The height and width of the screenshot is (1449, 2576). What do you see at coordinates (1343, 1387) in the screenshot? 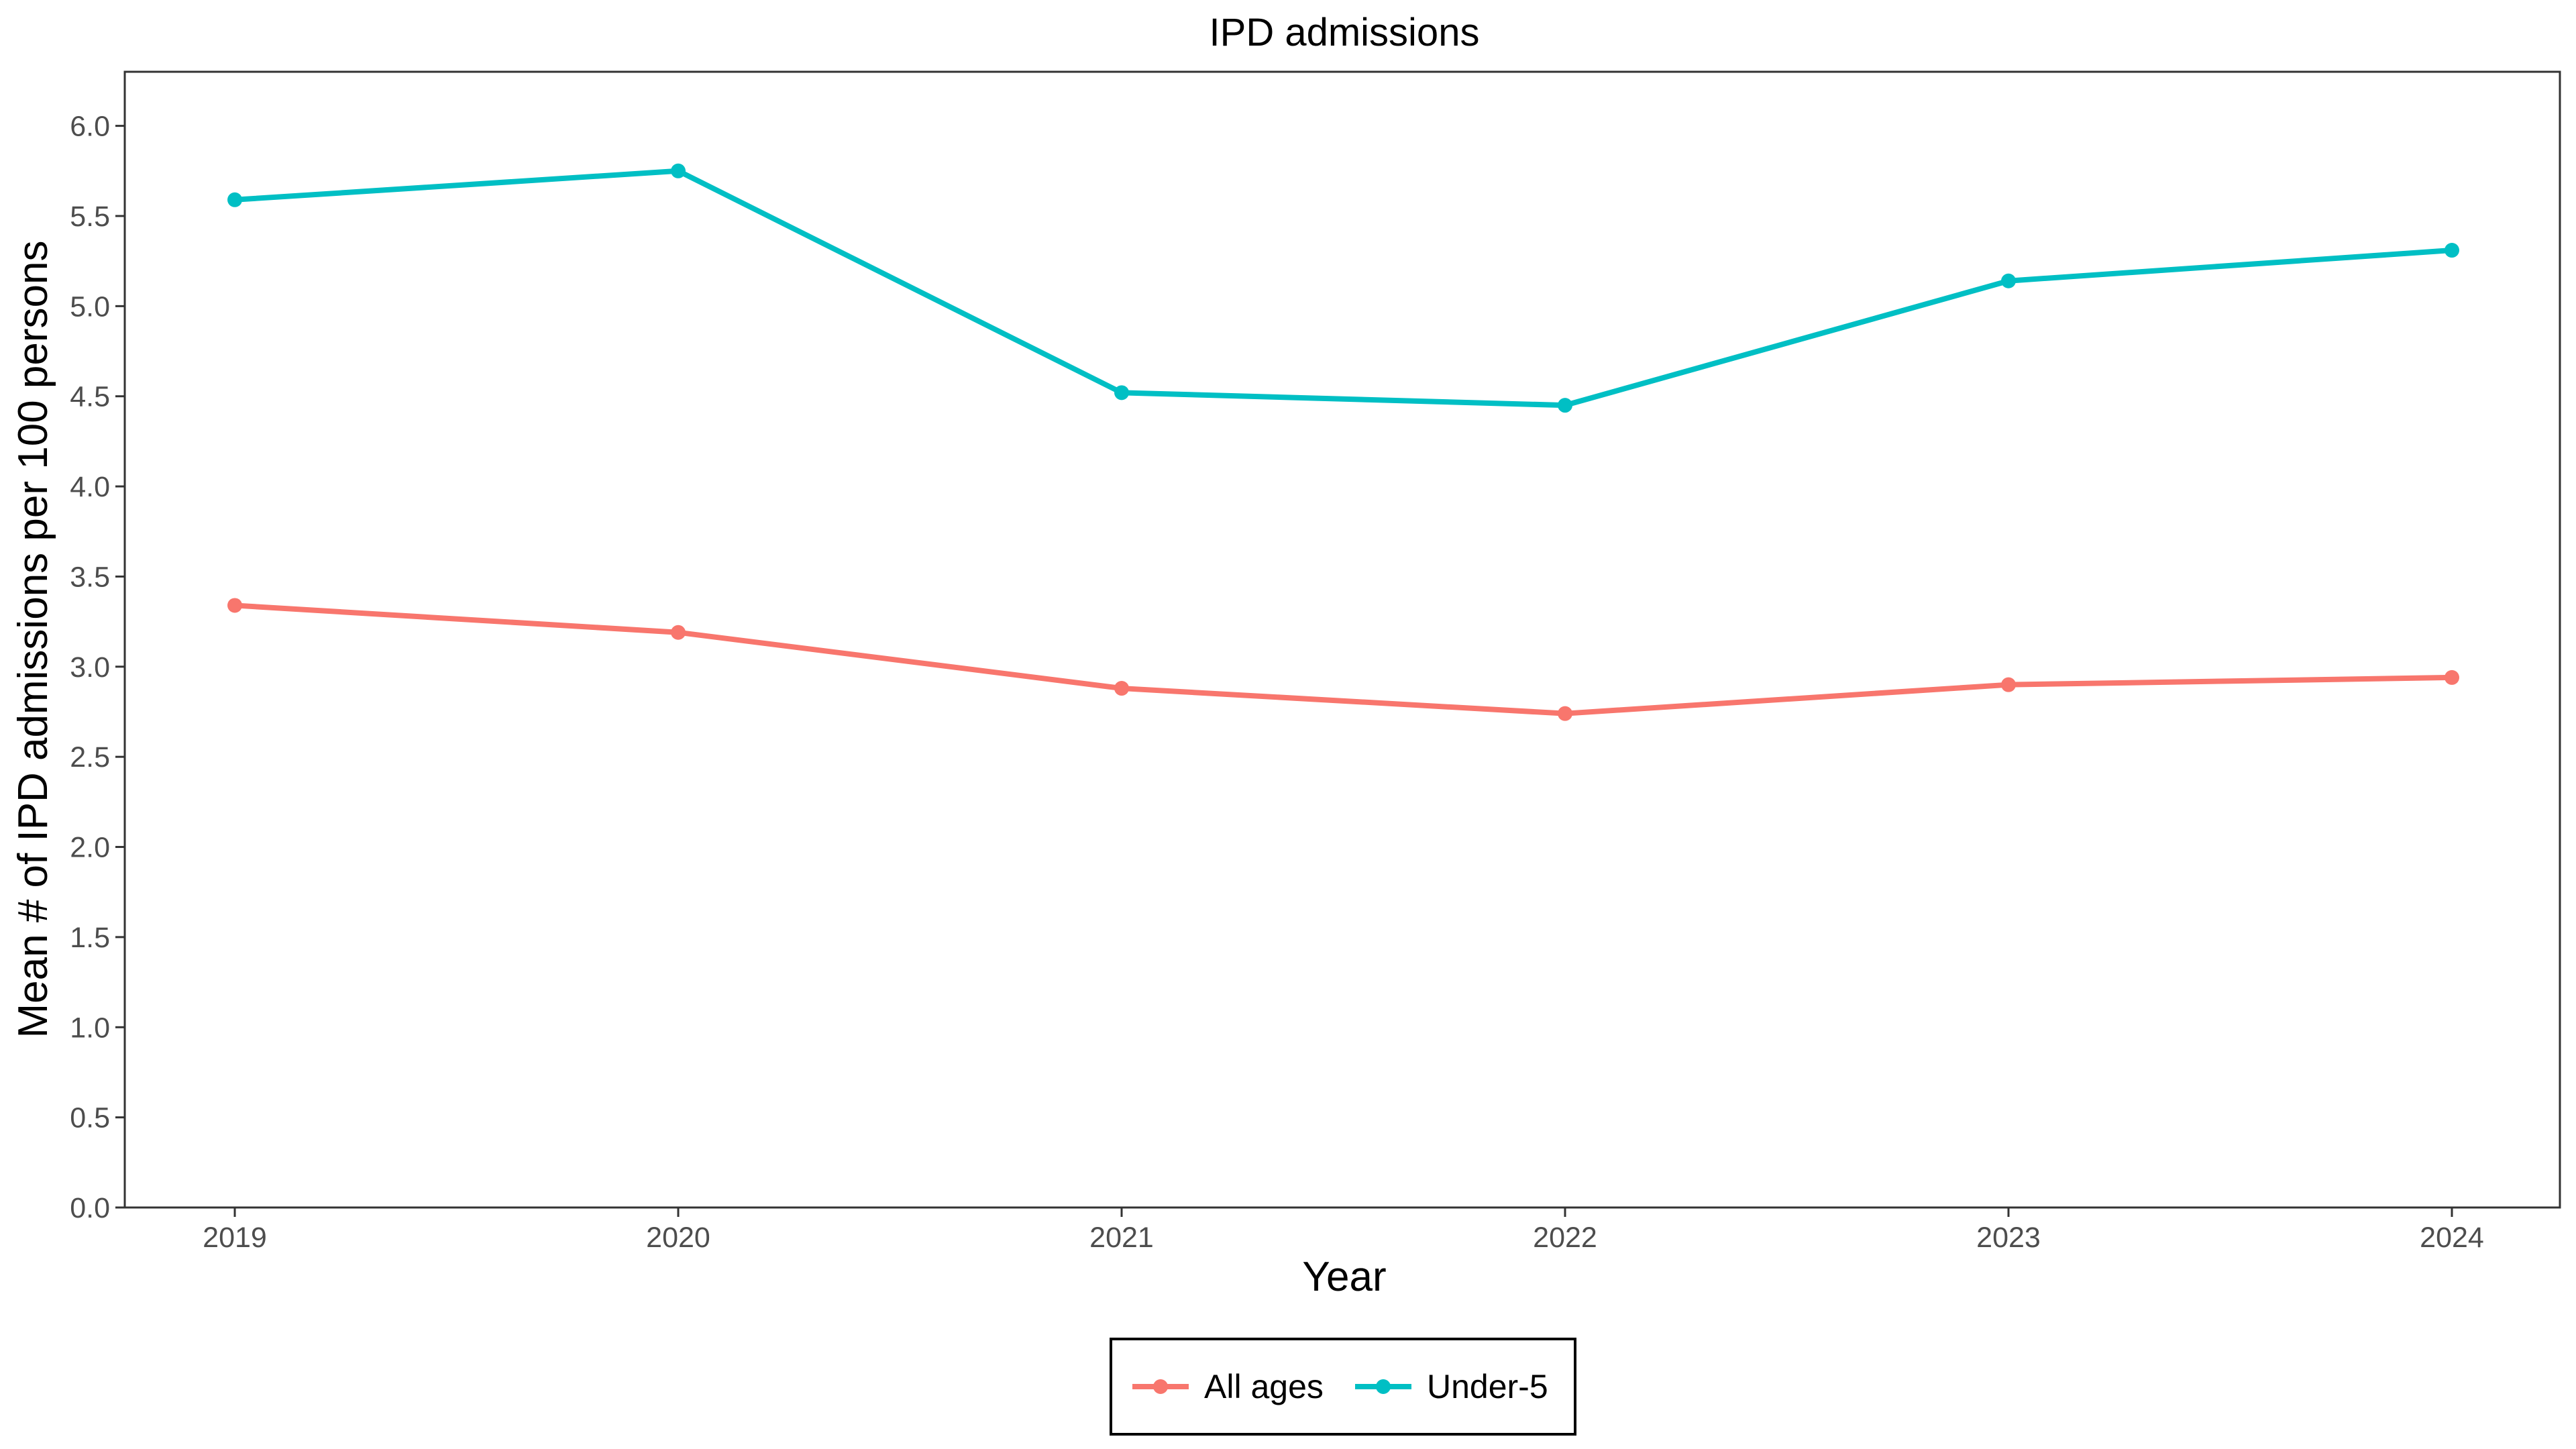
I see `legend: All ages Under-5` at bounding box center [1343, 1387].